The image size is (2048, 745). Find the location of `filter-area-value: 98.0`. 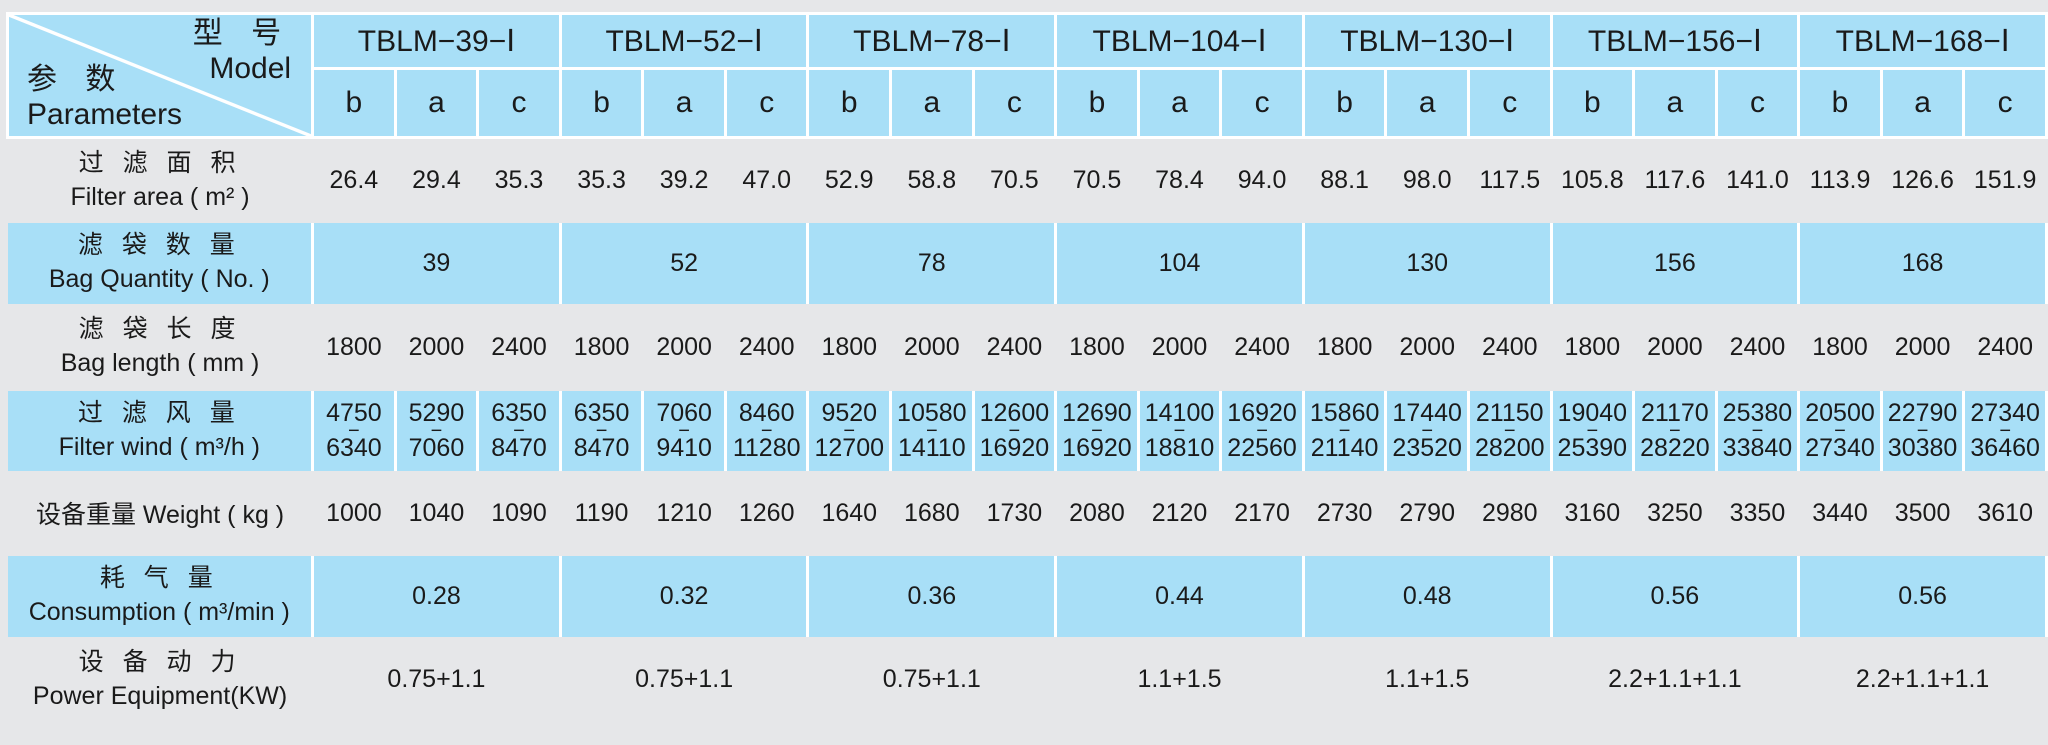

filter-area-value: 98.0 is located at coordinates (1427, 180).